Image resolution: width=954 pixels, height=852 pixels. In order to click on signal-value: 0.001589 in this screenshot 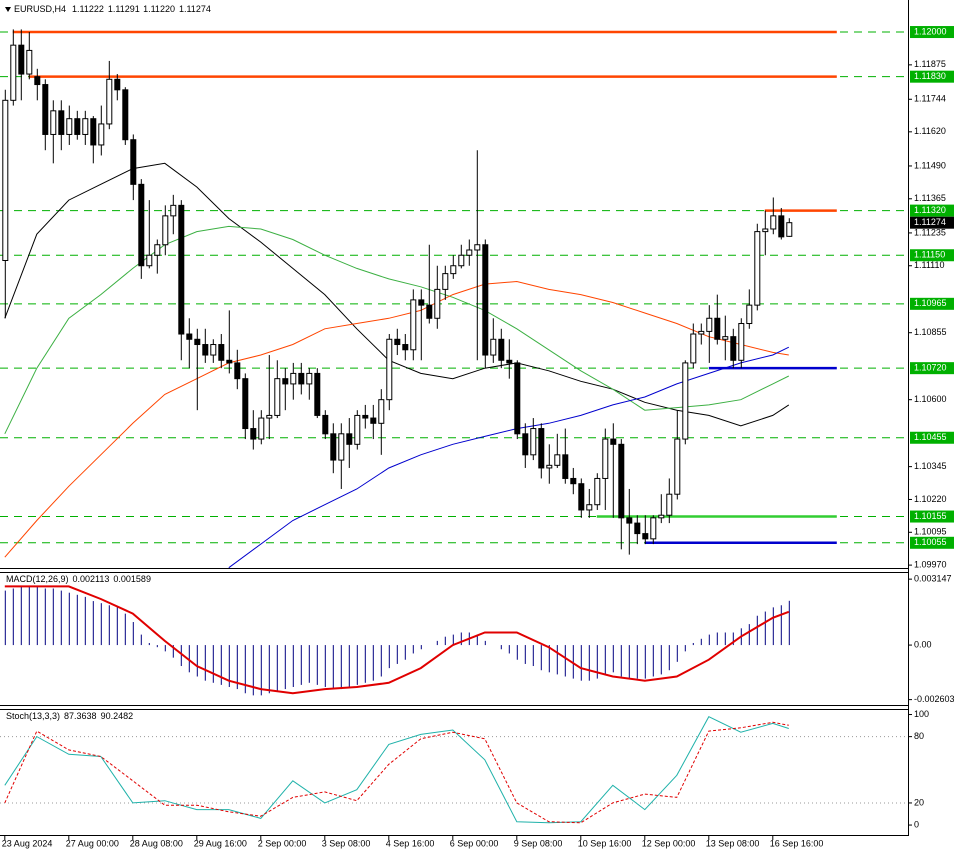, I will do `click(132, 579)`.